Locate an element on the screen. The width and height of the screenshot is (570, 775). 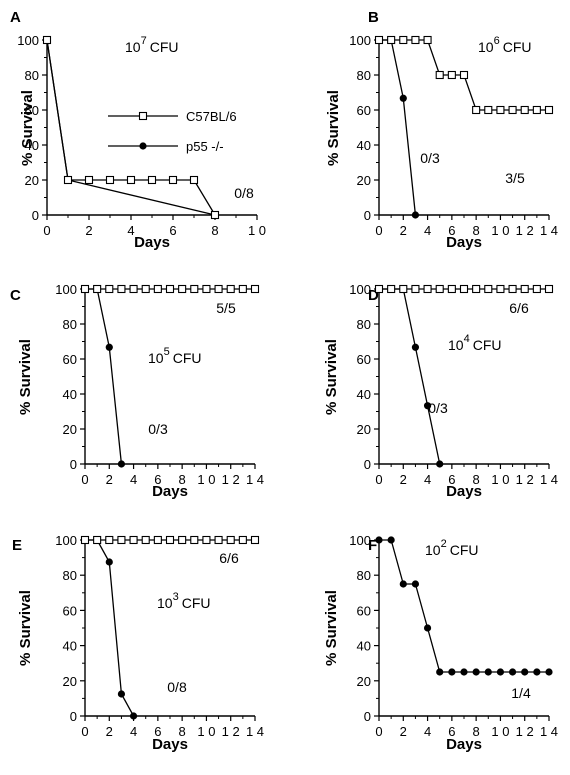
panel-letter: C is located at coordinates (15, 295).